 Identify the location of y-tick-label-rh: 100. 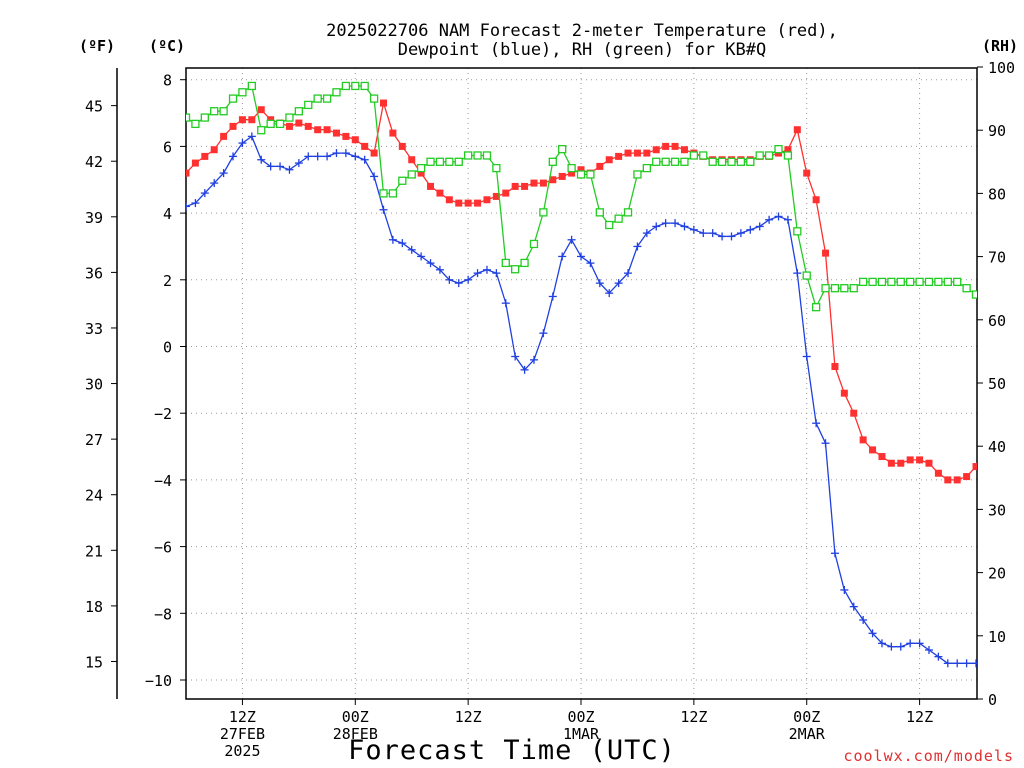
(1001, 68).